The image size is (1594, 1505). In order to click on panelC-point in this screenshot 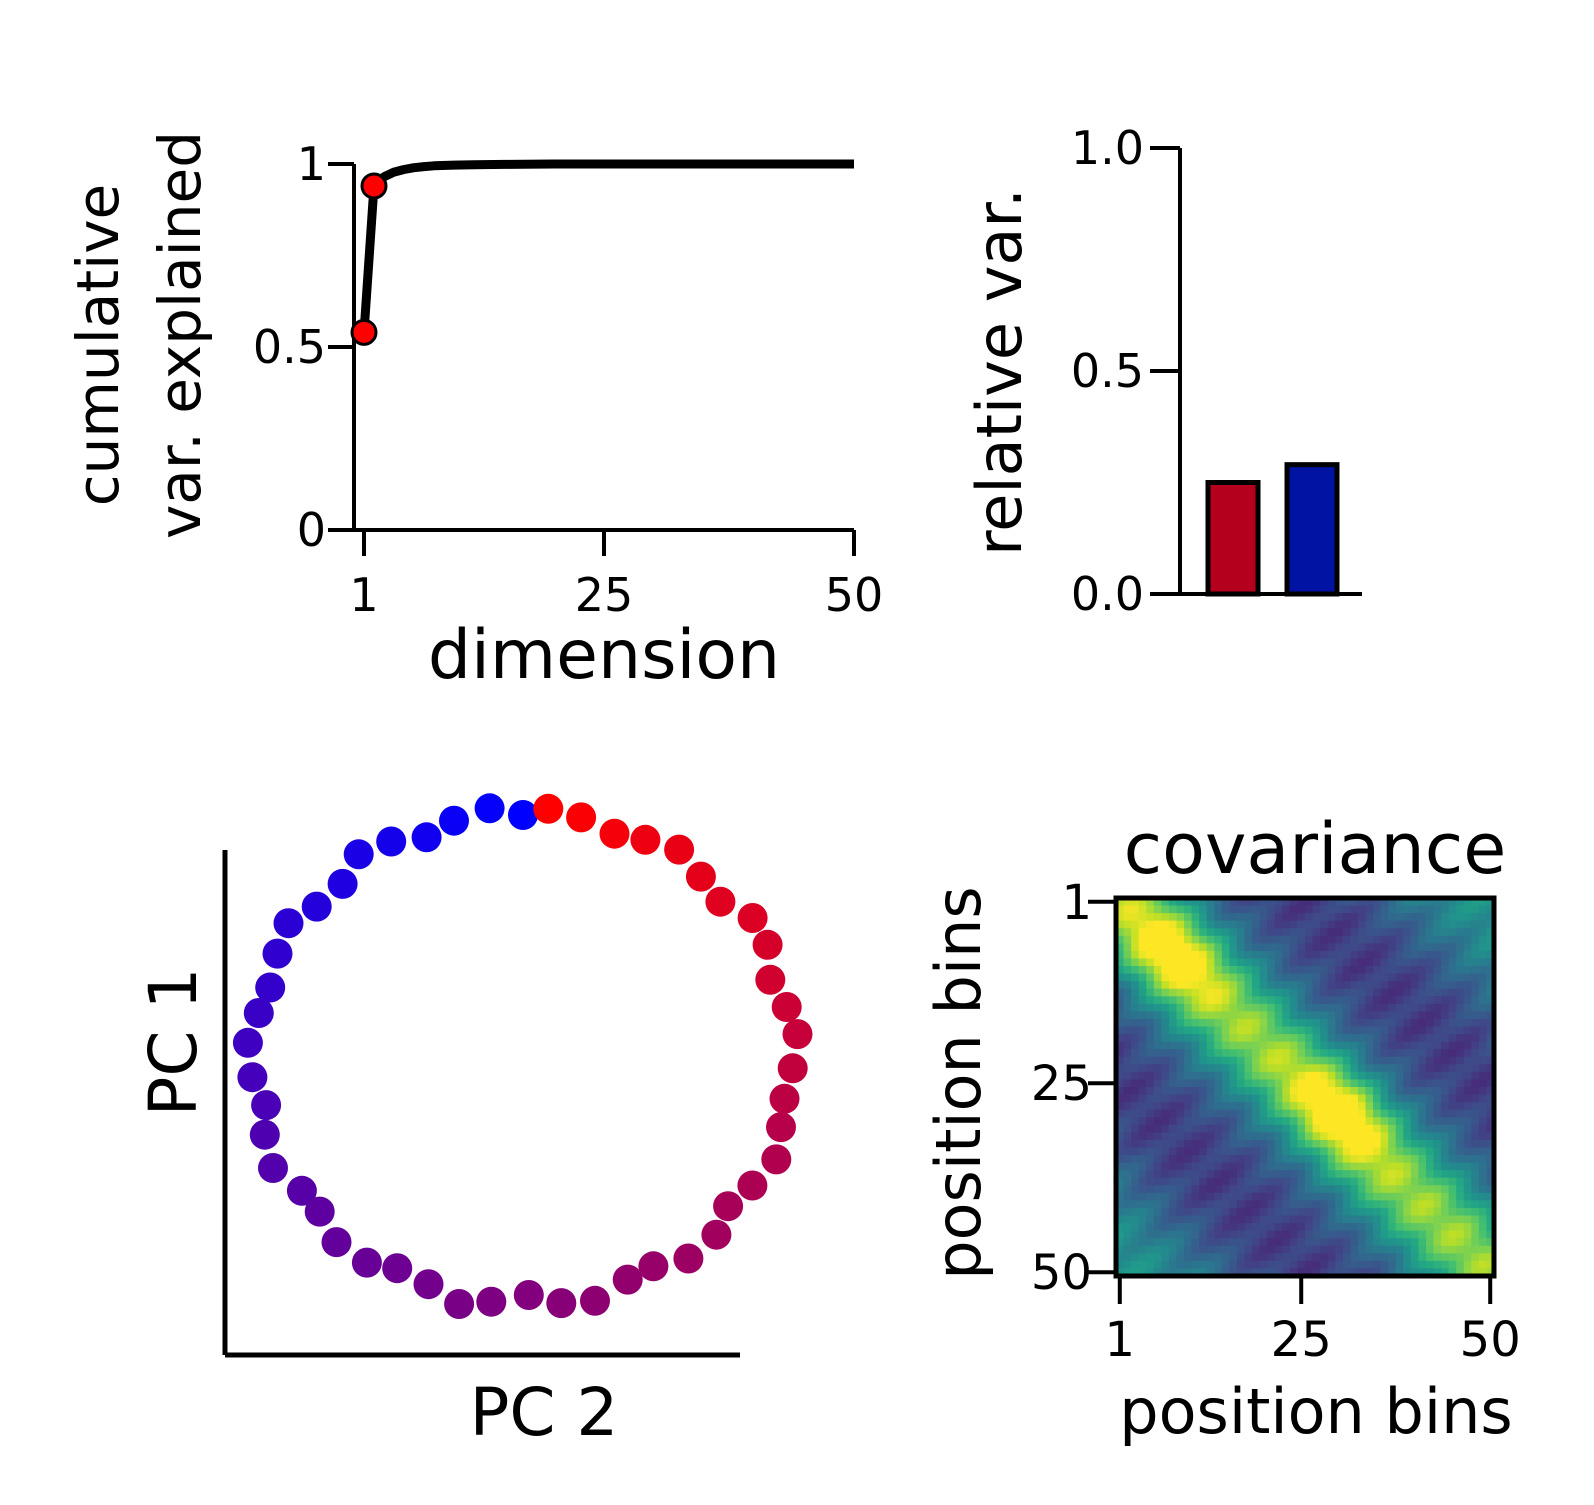, I will do `click(720, 901)`.